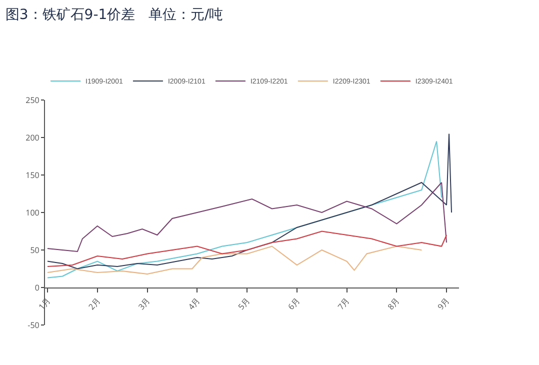 This screenshot has width=539, height=365. I want to click on chart-title: 图3：铁矿石9-1价差 单位：元/吨, so click(114, 14).